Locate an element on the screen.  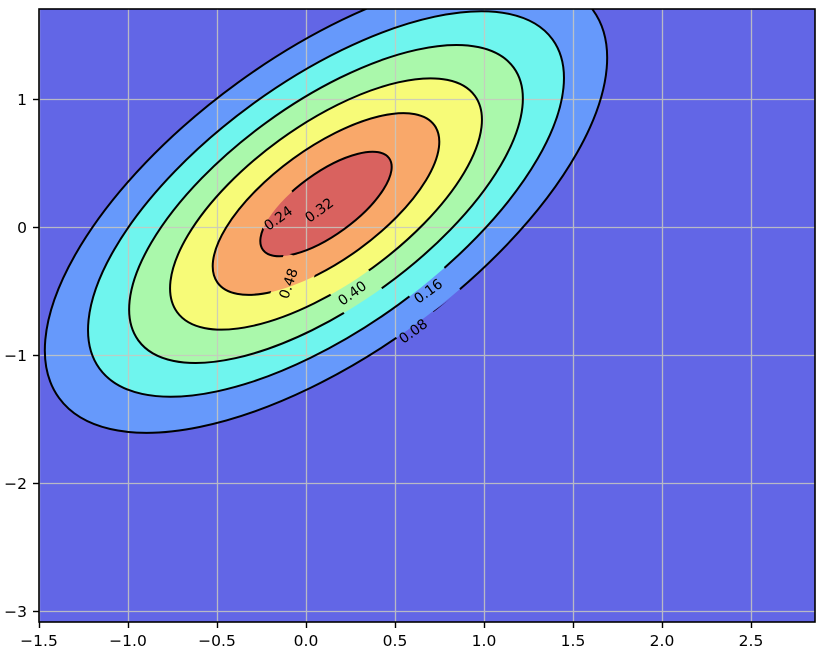
y-tick-label--1: −1 is located at coordinates (15, 356).